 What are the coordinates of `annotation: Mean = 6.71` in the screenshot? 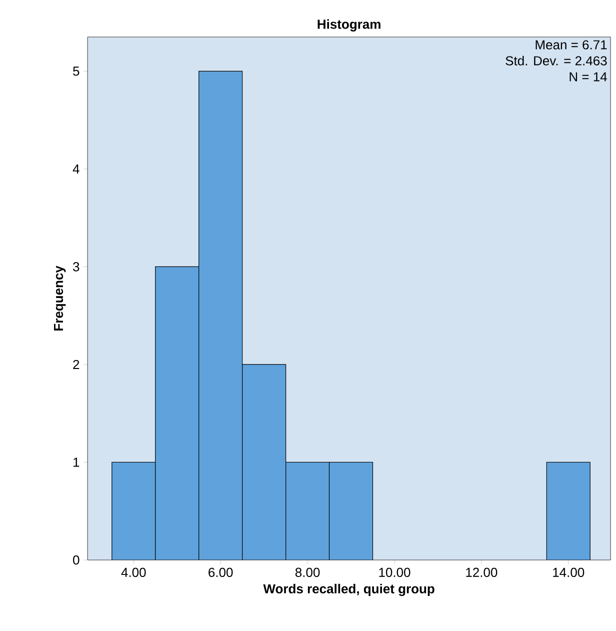 It's located at (571, 45).